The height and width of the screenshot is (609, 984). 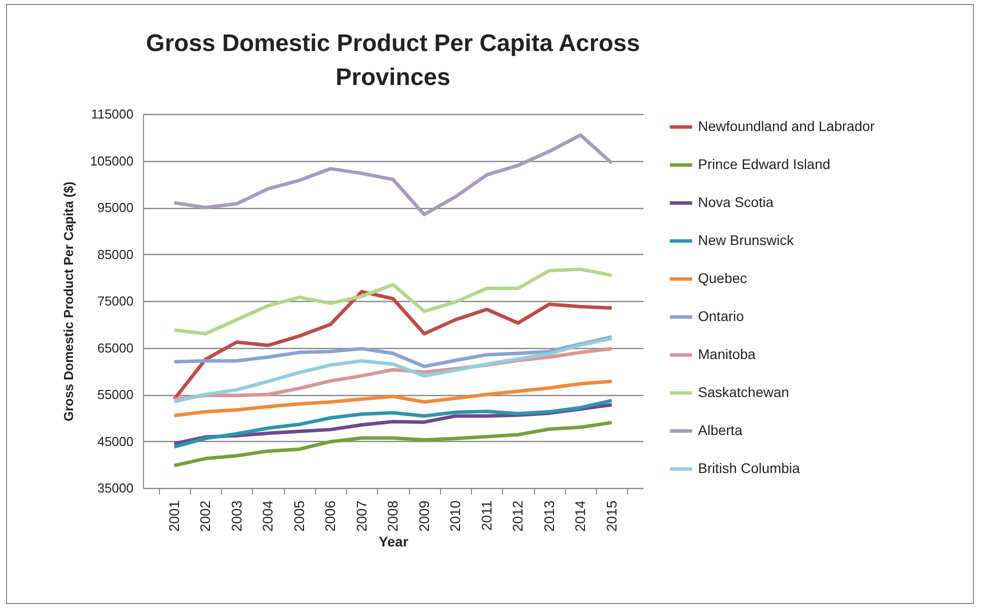 What do you see at coordinates (764, 164) in the screenshot?
I see `legend-label: Prince Edward Island` at bounding box center [764, 164].